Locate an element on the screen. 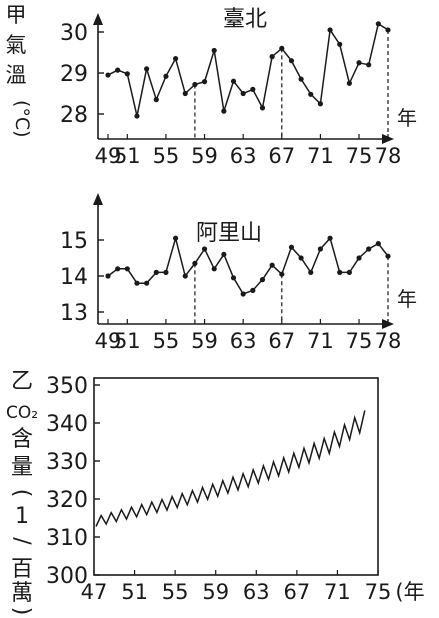 Image resolution: width=439 pixels, height=618 pixels. chart2-x-tick-label: 63 is located at coordinates (243, 341).